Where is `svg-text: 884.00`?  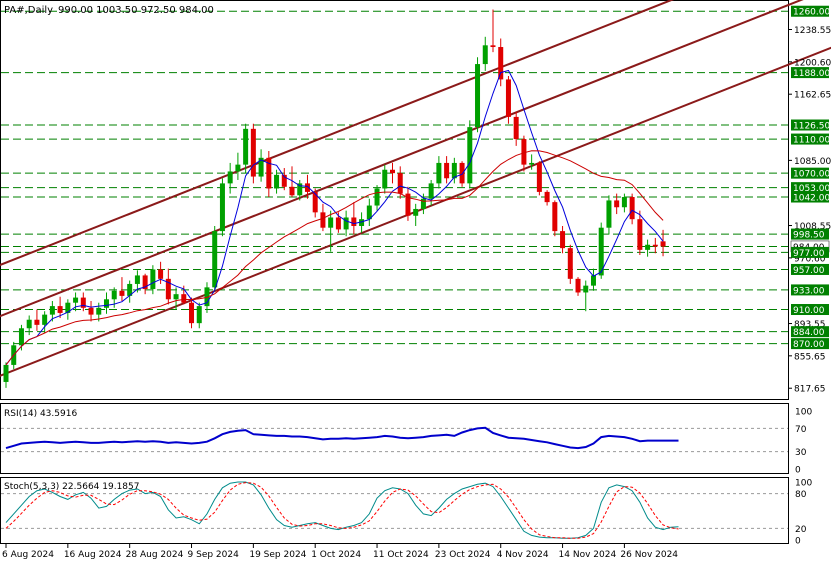 svg-text: 884.00 is located at coordinates (809, 333).